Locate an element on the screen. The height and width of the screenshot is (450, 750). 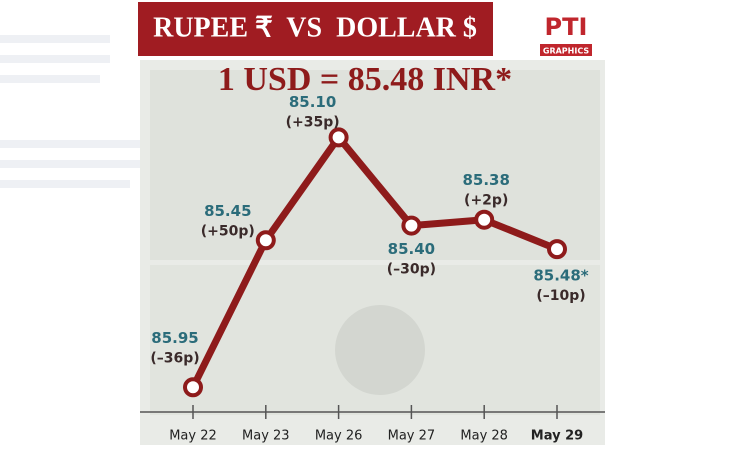
x-tick-label: May 26 is located at coordinates (339, 436).